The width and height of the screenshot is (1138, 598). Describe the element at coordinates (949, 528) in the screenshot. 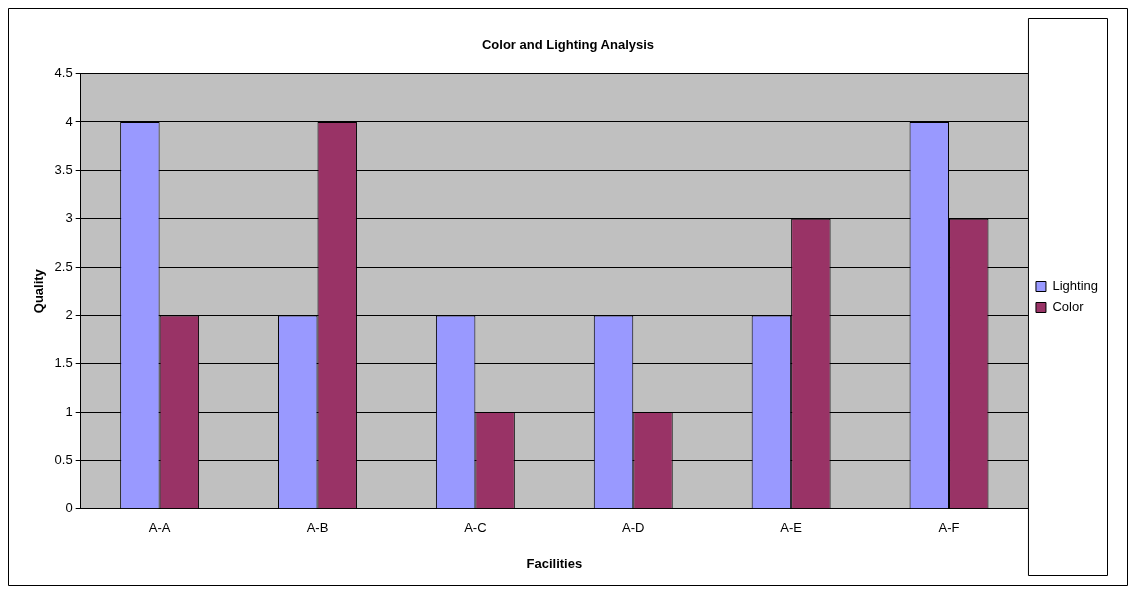

I see `x-tick-label: A-F` at that location.